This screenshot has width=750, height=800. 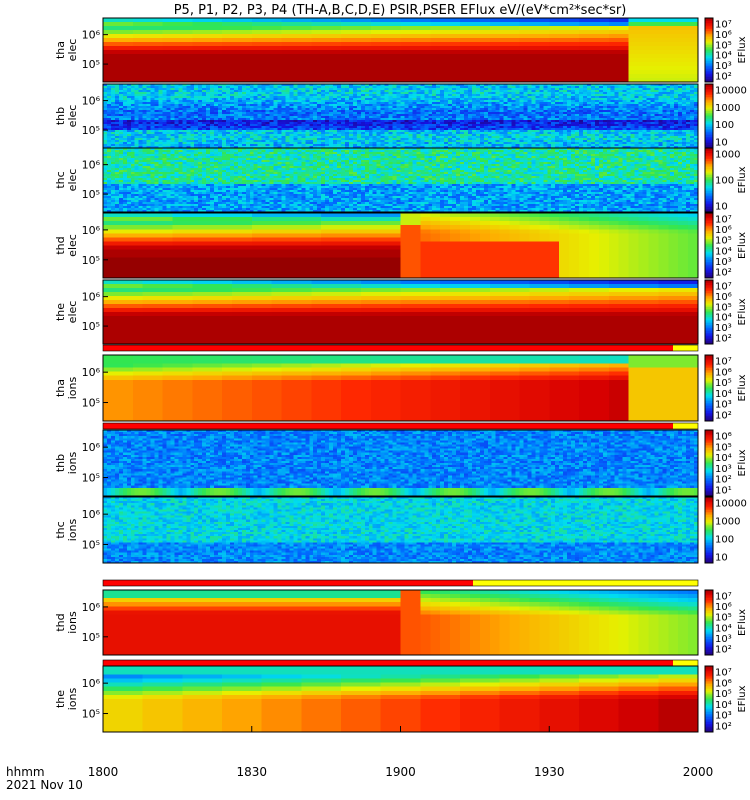 I want to click on colorbar, so click(x=709, y=50).